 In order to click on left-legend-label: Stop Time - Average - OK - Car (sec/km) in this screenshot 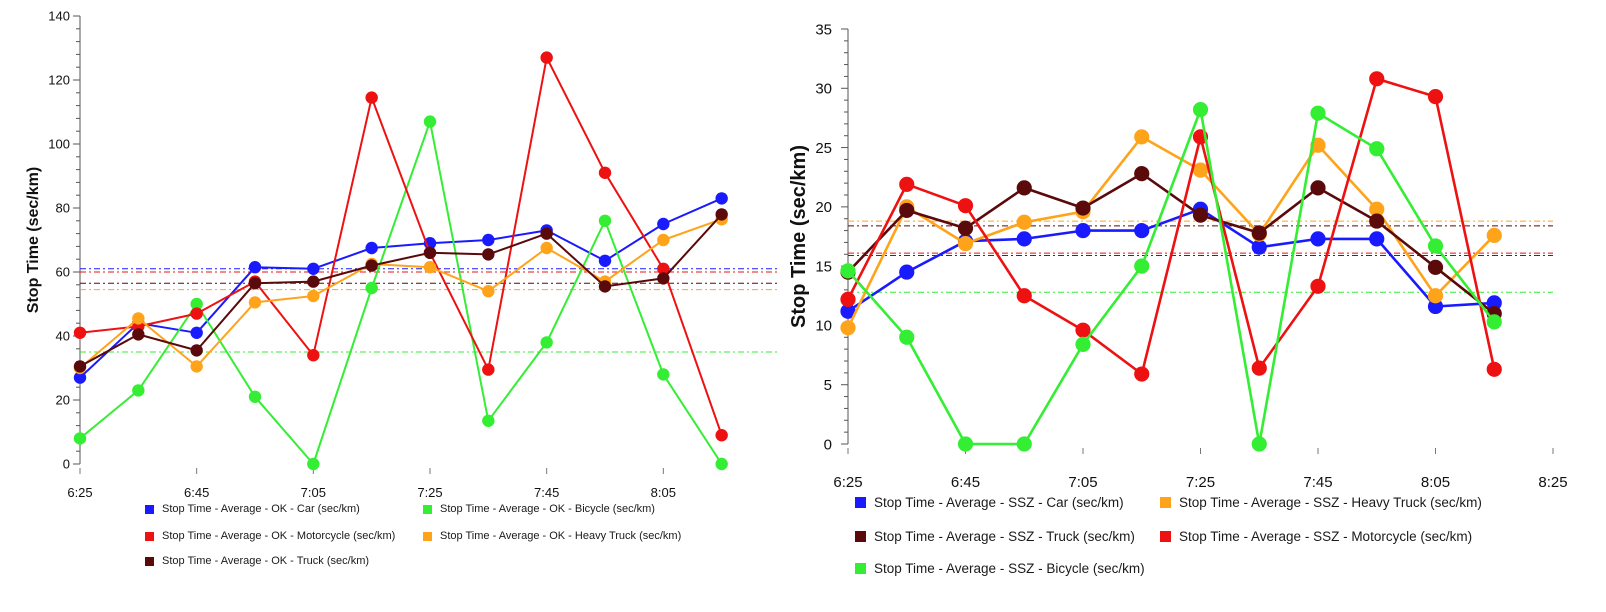, I will do `click(261, 509)`.